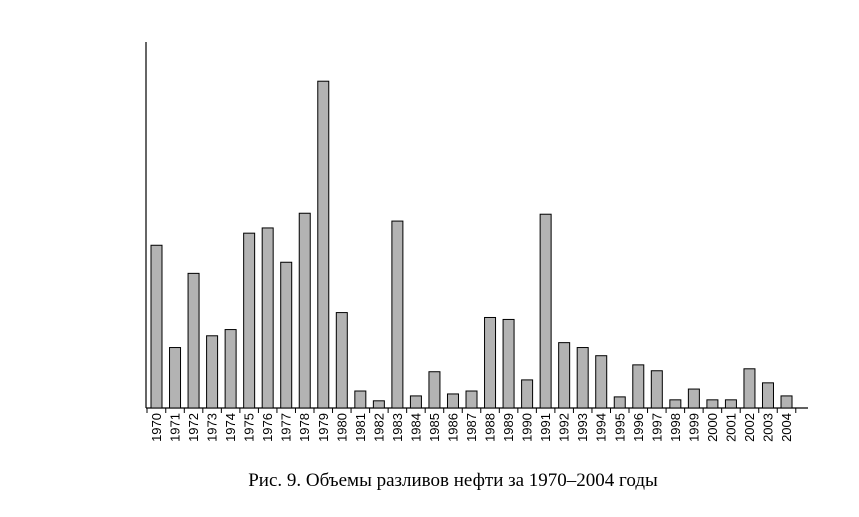 This screenshot has height=517, width=859. What do you see at coordinates (490, 362) in the screenshot?
I see `bar-1988` at bounding box center [490, 362].